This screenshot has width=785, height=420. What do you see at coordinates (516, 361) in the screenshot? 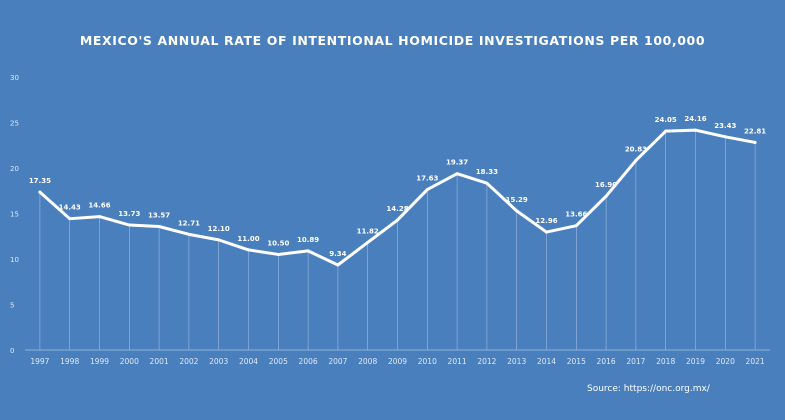
I see `x-tick-label: 2013` at bounding box center [516, 361].